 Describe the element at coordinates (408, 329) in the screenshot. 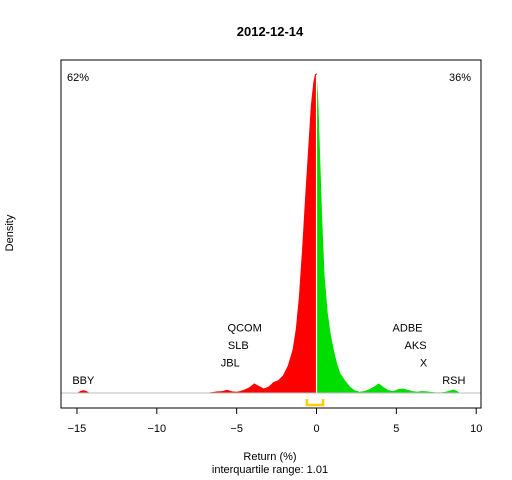

I see `ticker-label: ADBE` at that location.